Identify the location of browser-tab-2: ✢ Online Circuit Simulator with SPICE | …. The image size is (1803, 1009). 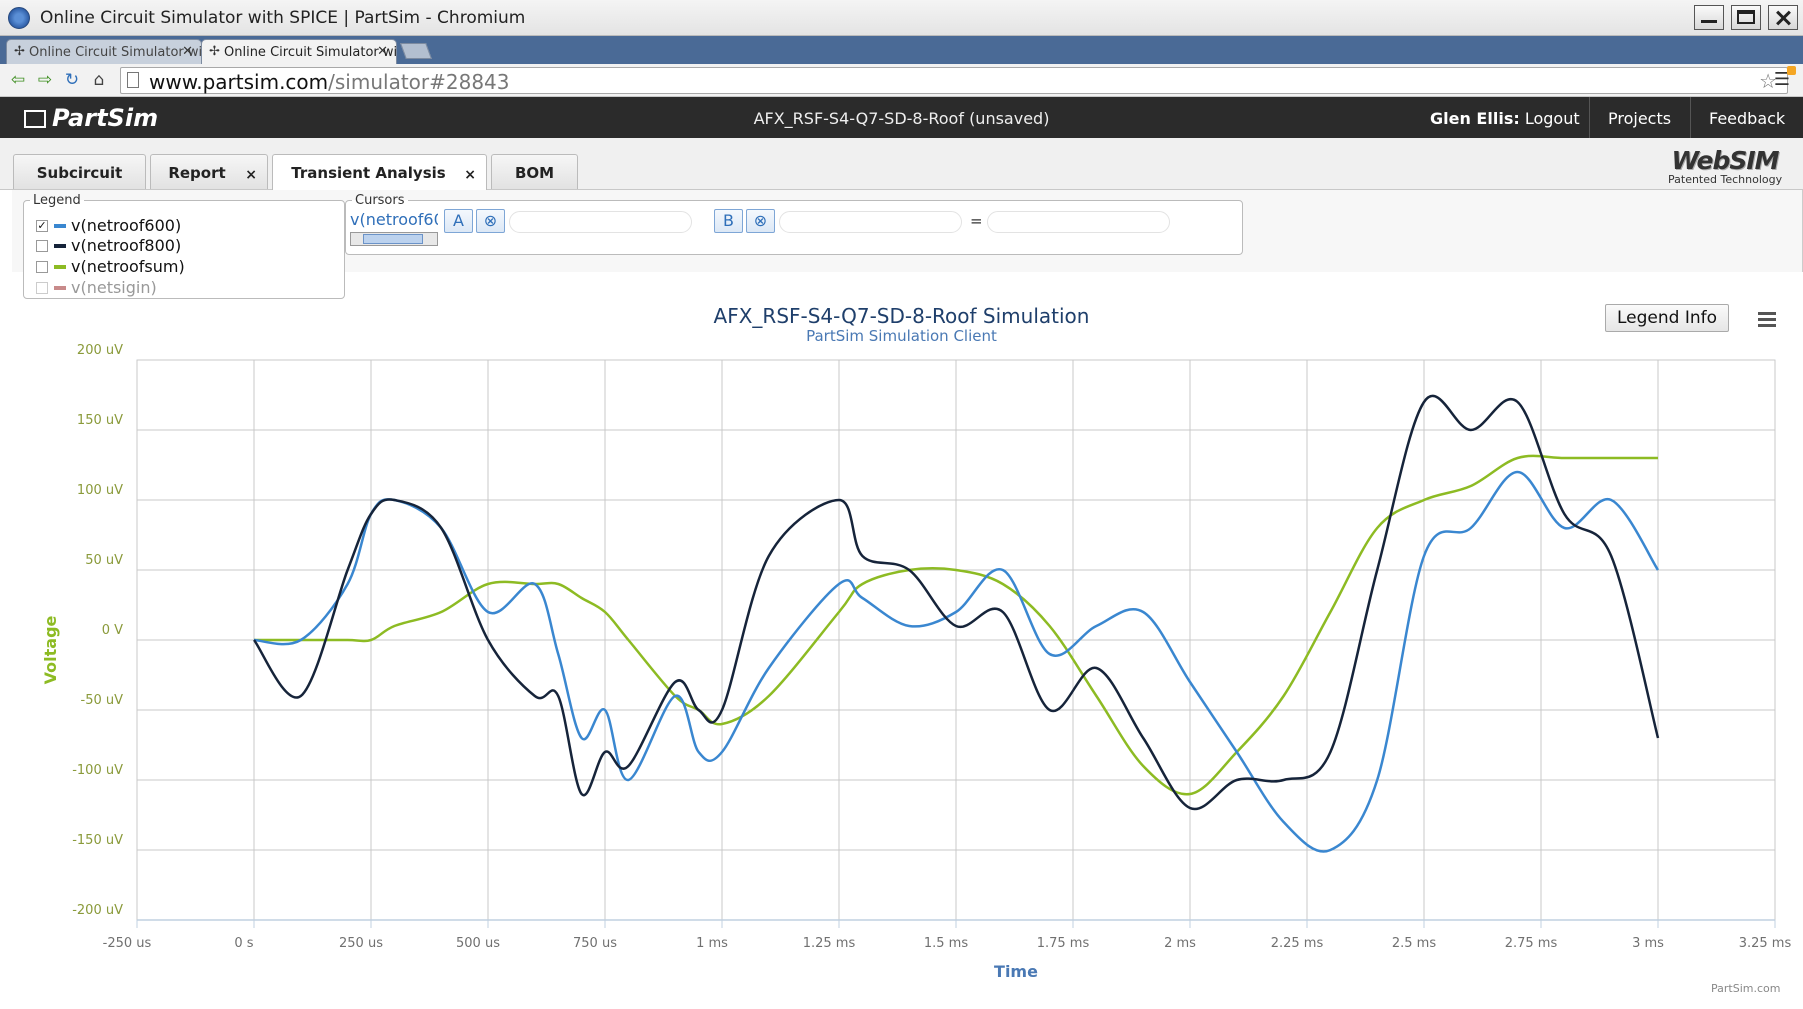
(299, 51).